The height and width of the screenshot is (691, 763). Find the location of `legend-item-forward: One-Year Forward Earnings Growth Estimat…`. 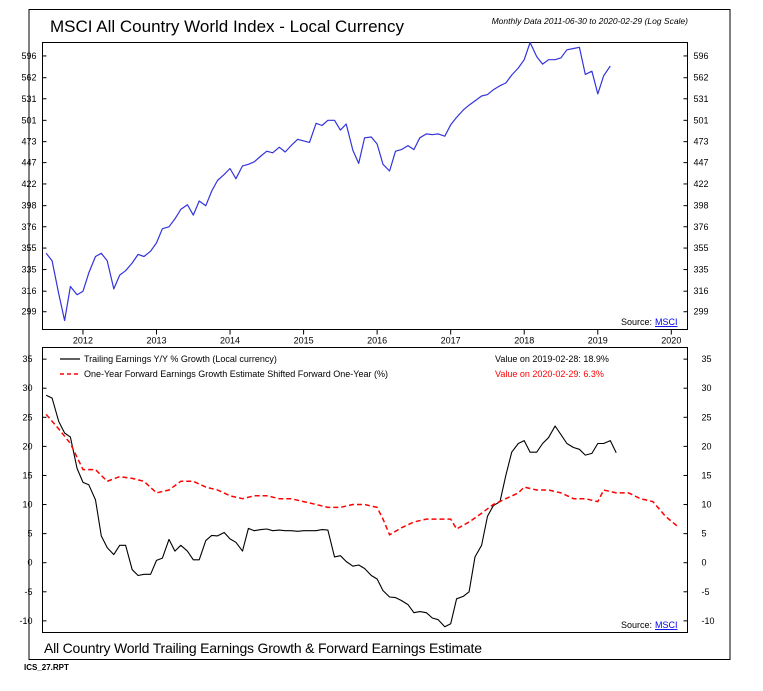

legend-item-forward: One-Year Forward Earnings Growth Estimat… is located at coordinates (224, 374).